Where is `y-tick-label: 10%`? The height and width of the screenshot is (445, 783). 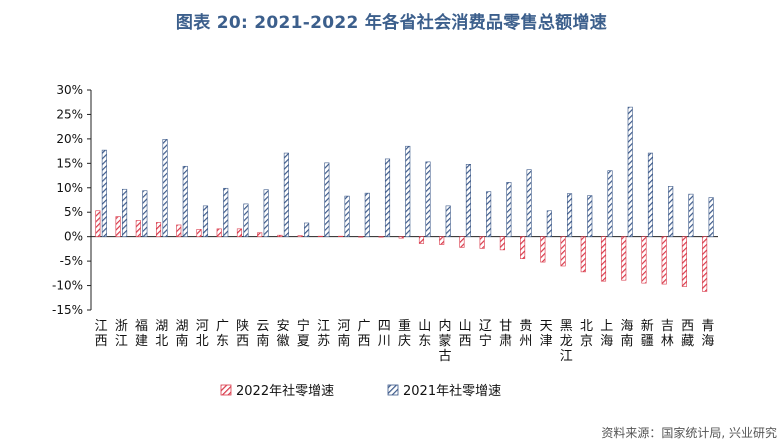 y-tick-label: 10% is located at coordinates (69, 188).